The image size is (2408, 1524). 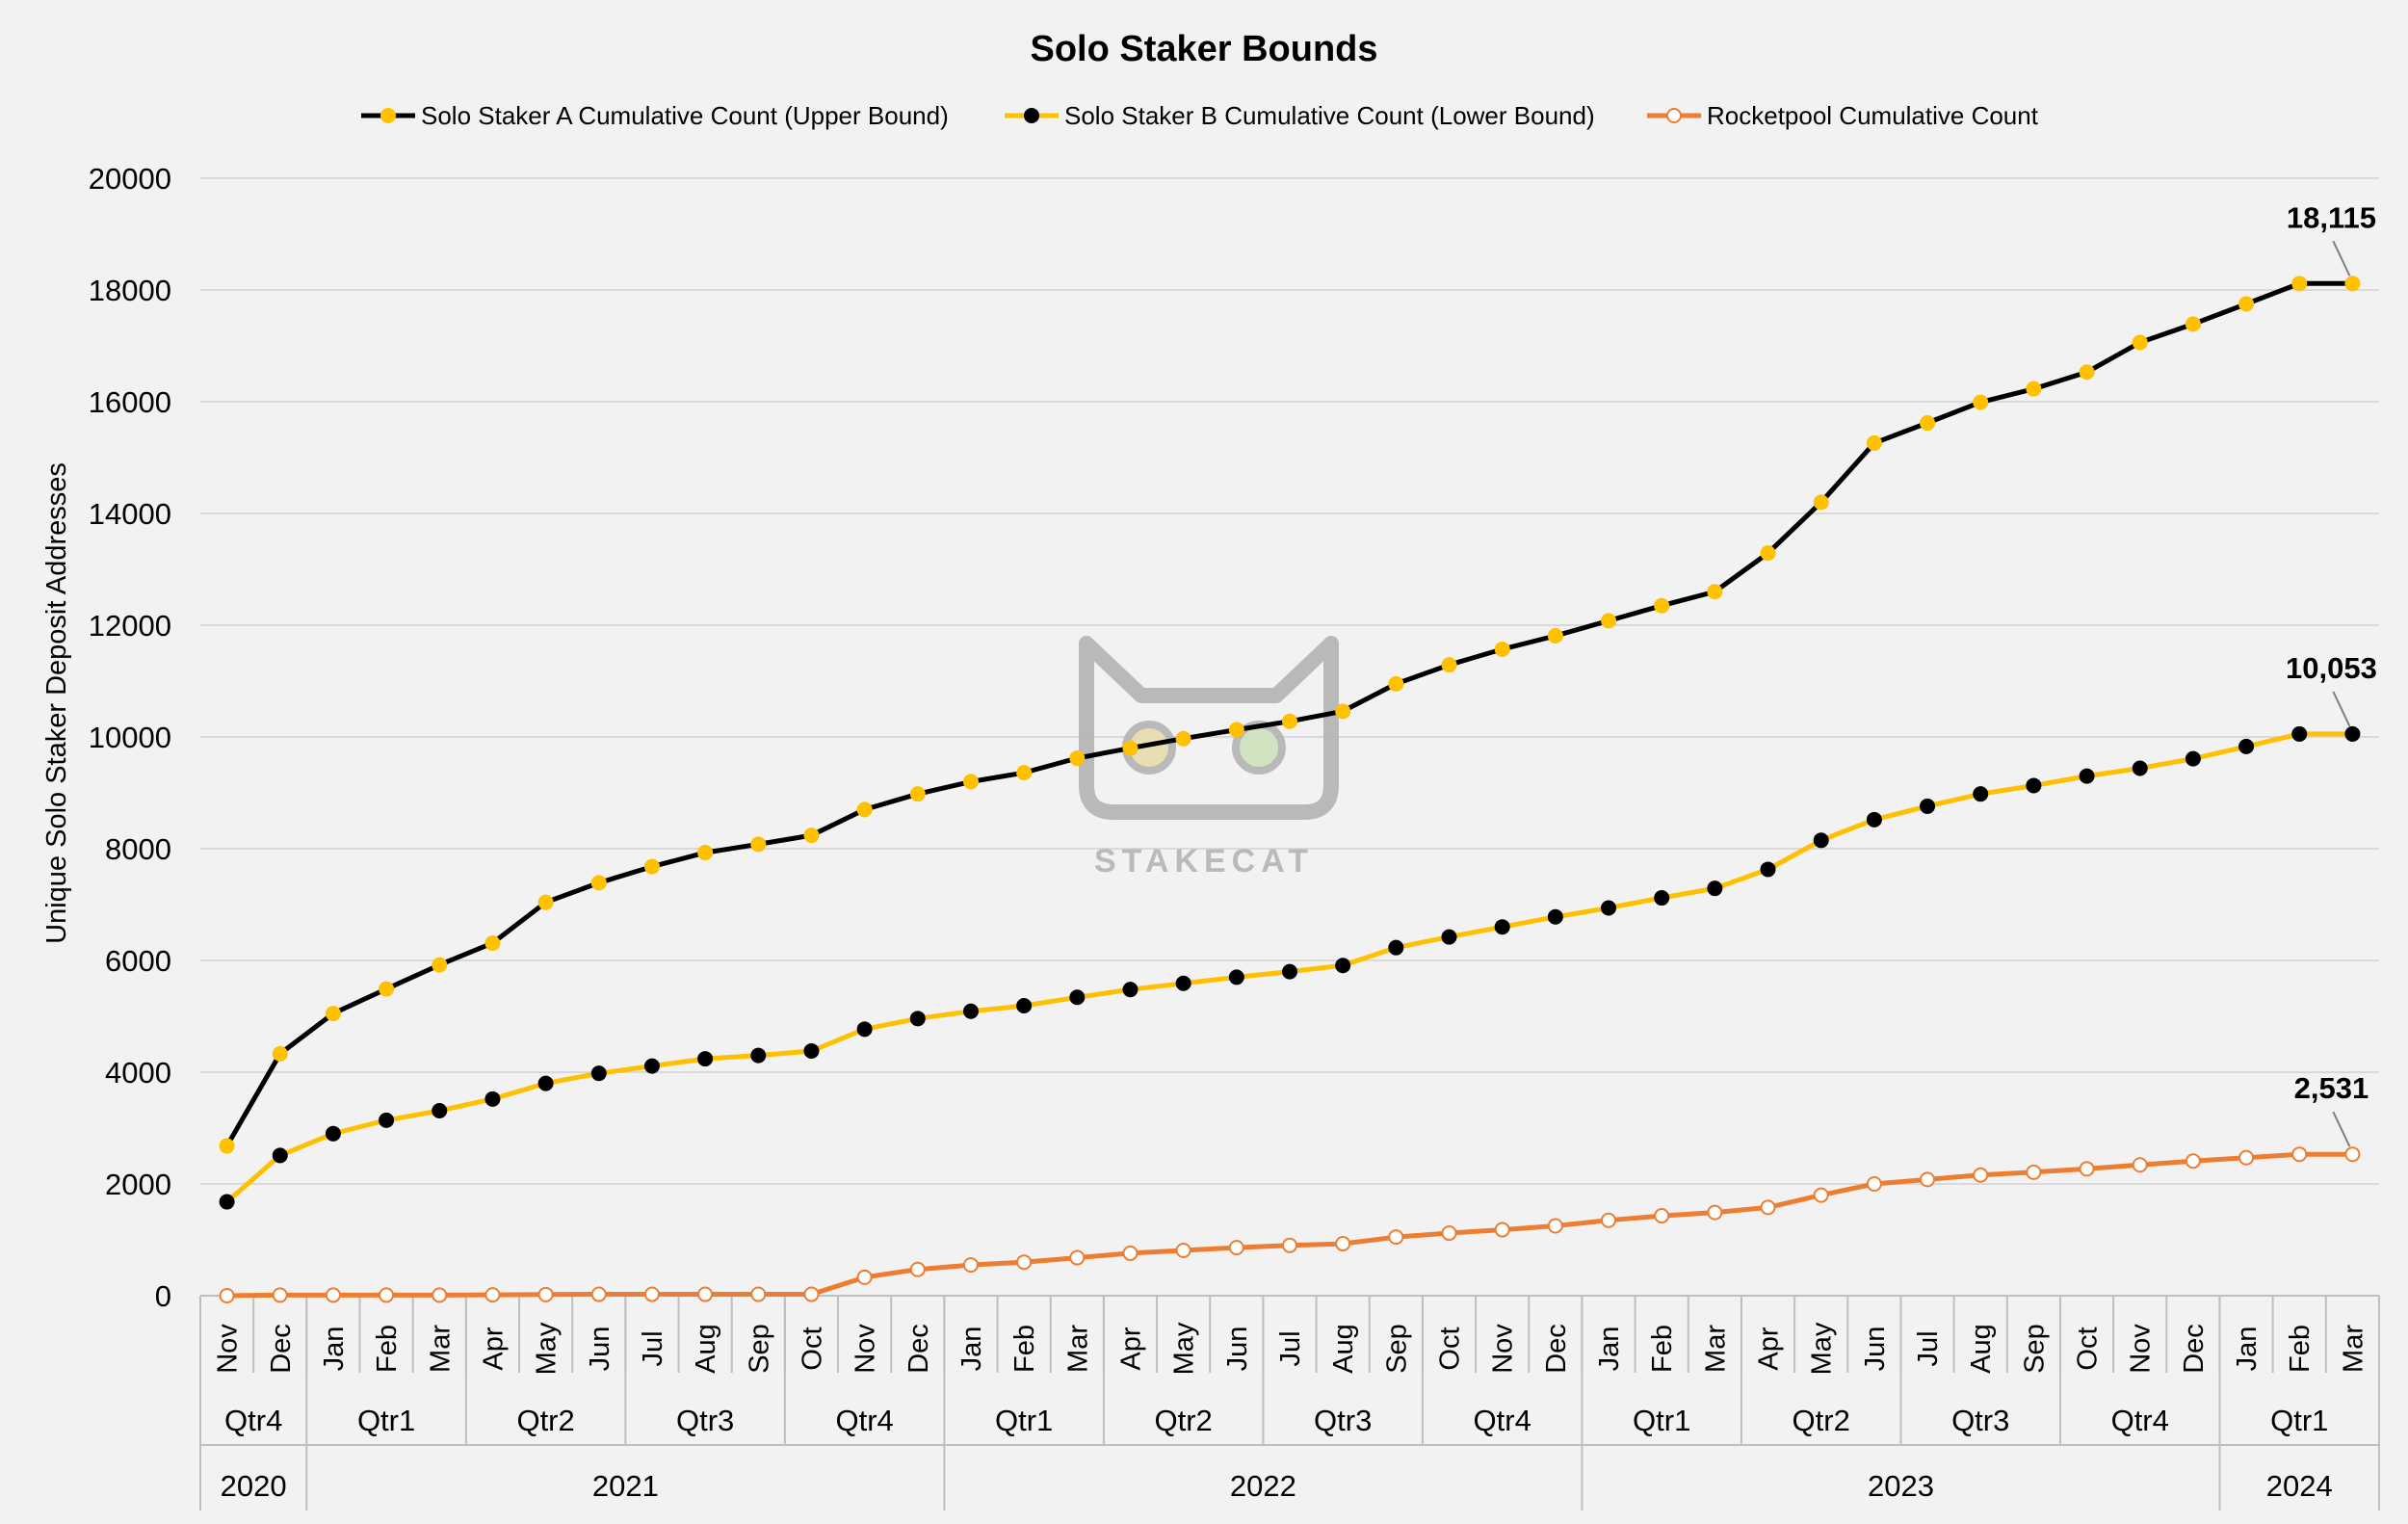 What do you see at coordinates (1715, 1349) in the screenshot?
I see `x-tick-label-month: Mar` at bounding box center [1715, 1349].